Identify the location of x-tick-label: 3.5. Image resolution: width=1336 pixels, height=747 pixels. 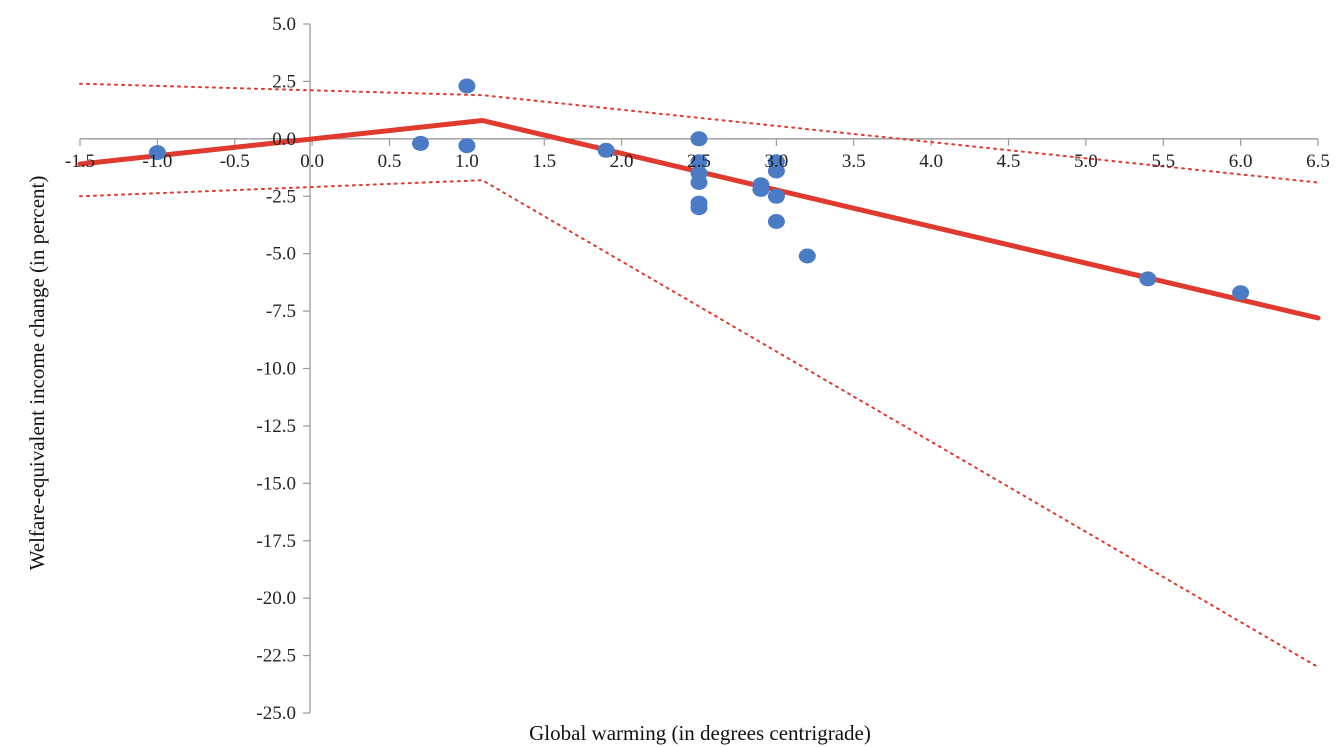
(854, 161).